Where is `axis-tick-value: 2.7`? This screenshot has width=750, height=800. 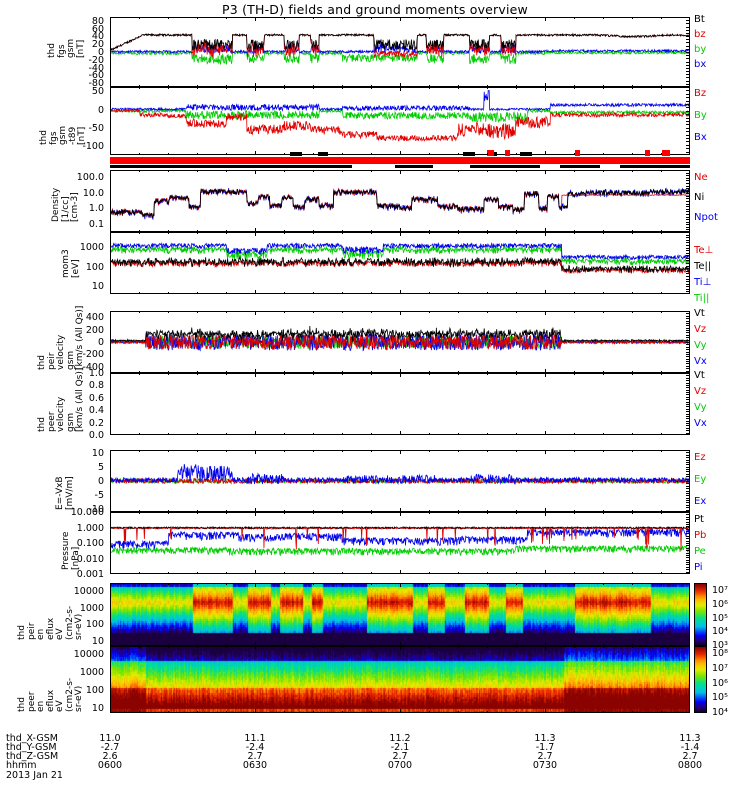
axis-tick-value: 2.7 is located at coordinates (255, 756).